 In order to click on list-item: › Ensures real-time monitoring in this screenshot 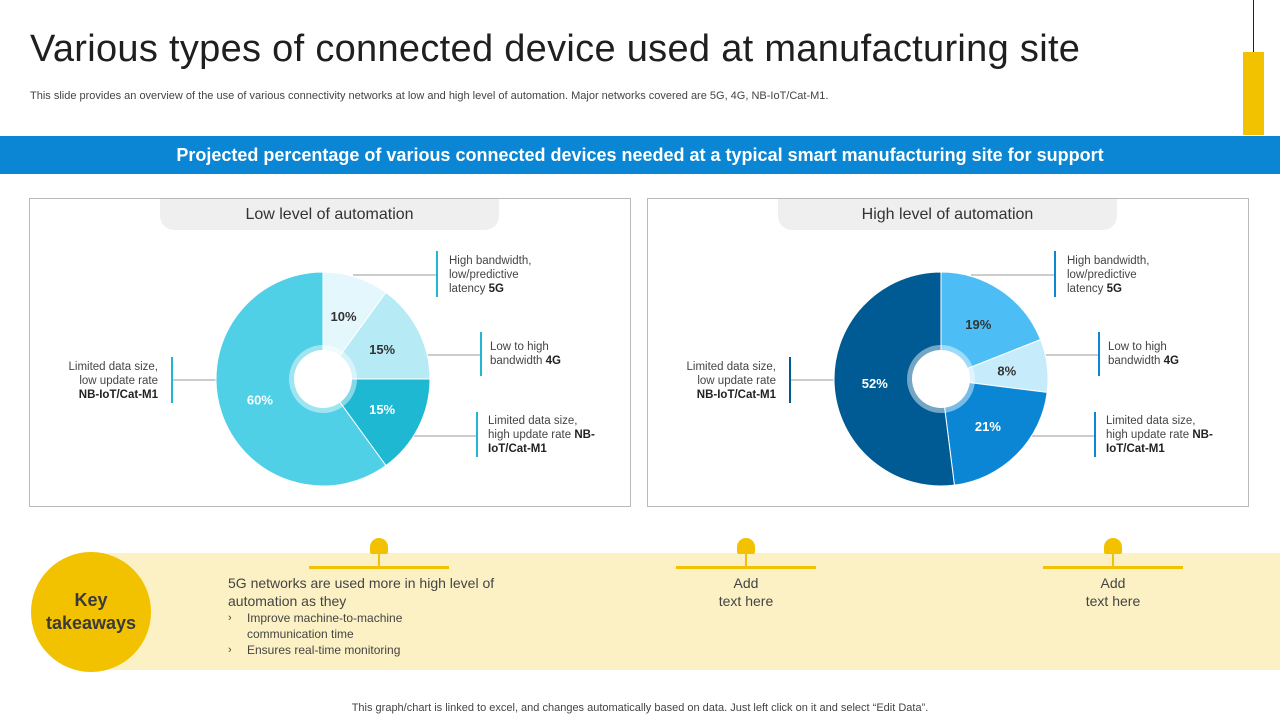, I will do `click(337, 650)`.